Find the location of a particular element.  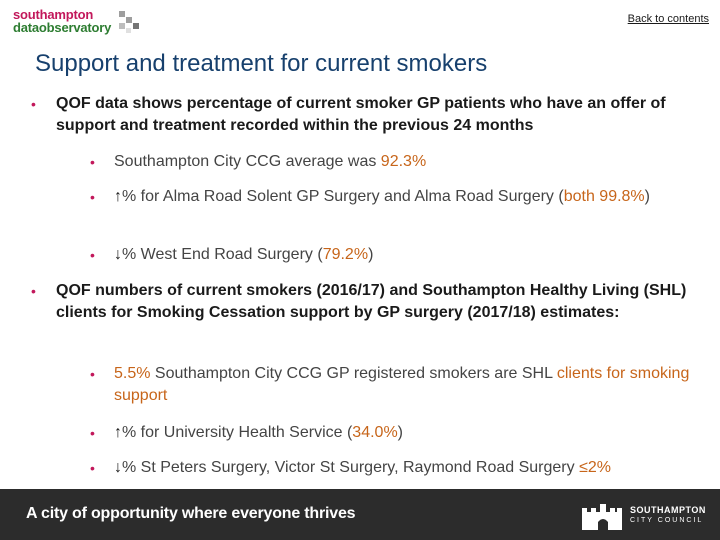

council-subtitle: CITY COUNCIL is located at coordinates (667, 520).